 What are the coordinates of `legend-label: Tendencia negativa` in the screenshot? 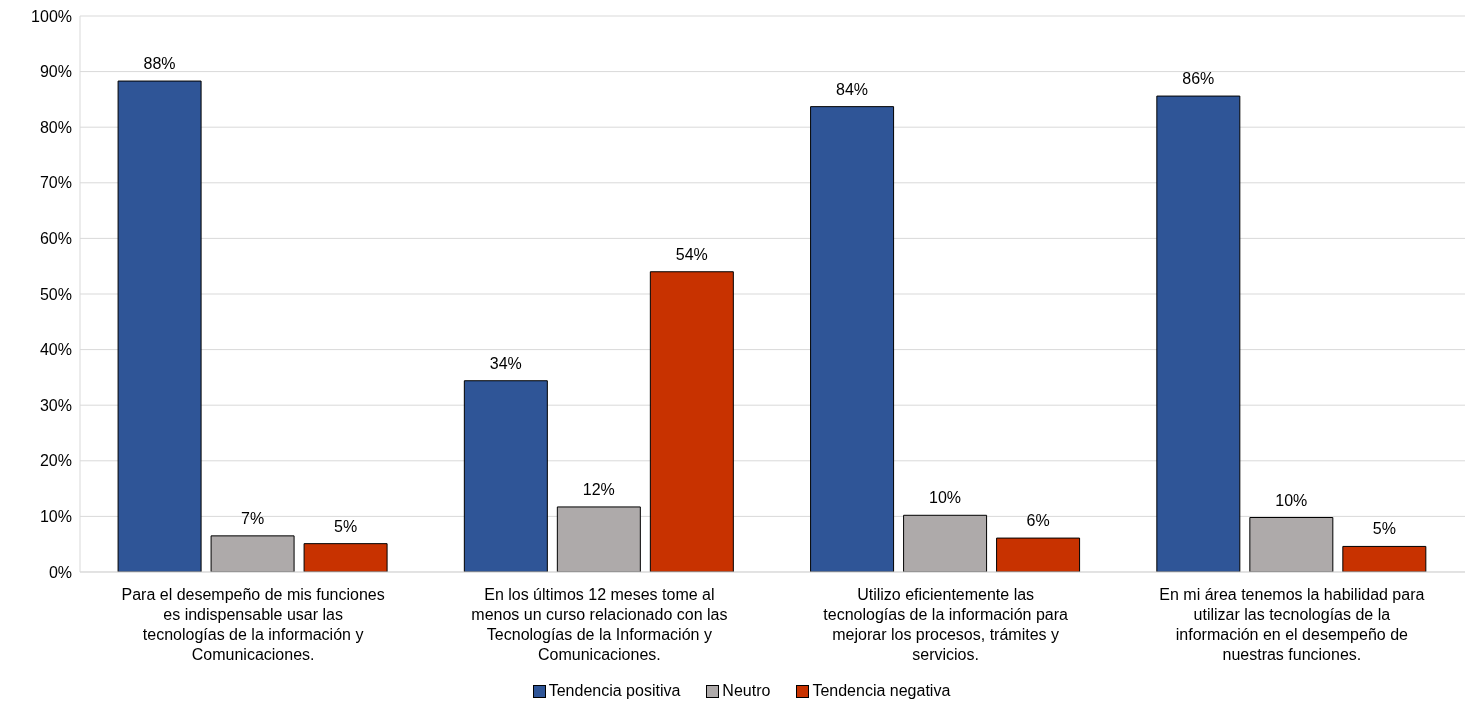 It's located at (881, 691).